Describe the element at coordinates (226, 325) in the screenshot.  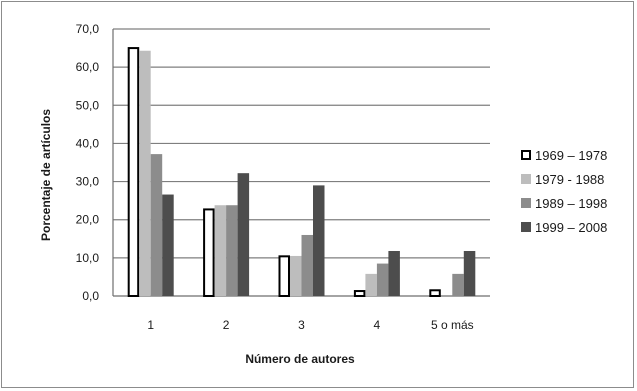
I see `x-tick-label: 2` at that location.